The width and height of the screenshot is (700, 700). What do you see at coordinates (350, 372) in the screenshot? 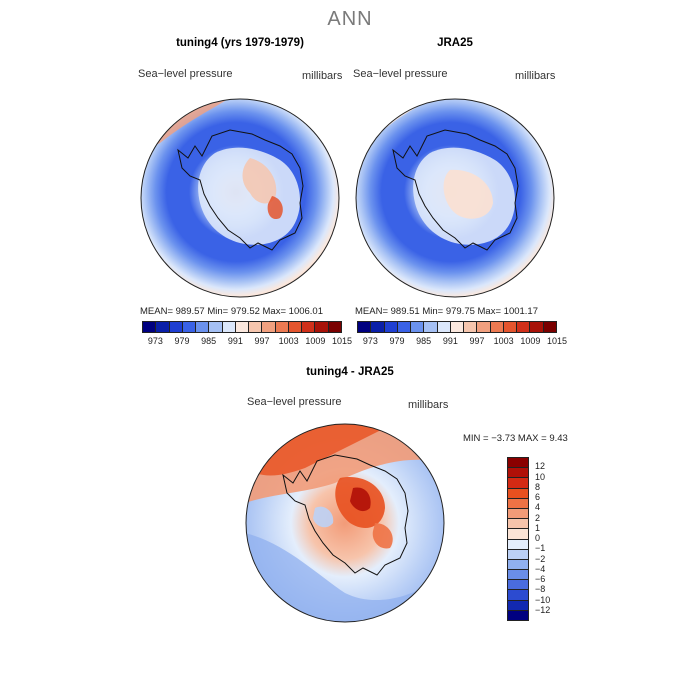
I see `diff-title: tuning4 - JRA25` at bounding box center [350, 372].